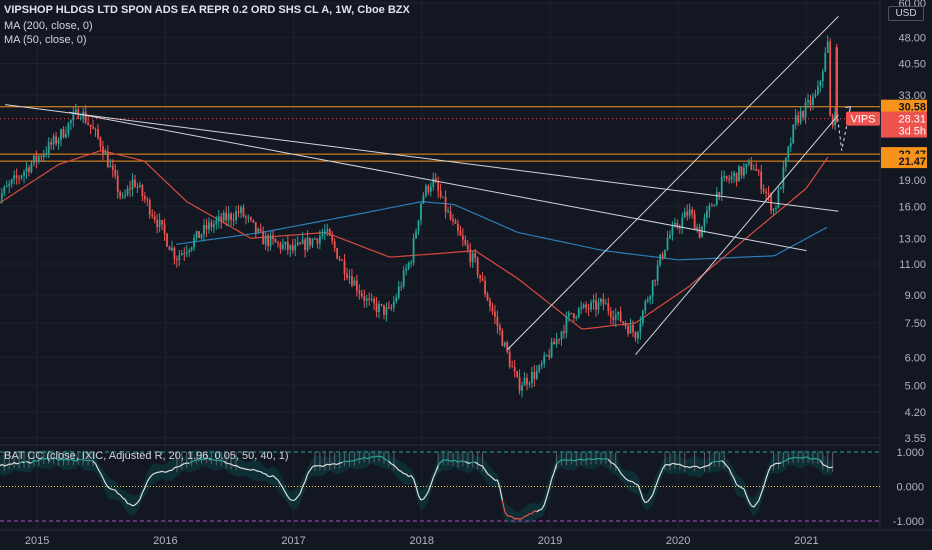 The image size is (932, 550). What do you see at coordinates (912, 207) in the screenshot?
I see `price-tick-label: 16.00` at bounding box center [912, 207].